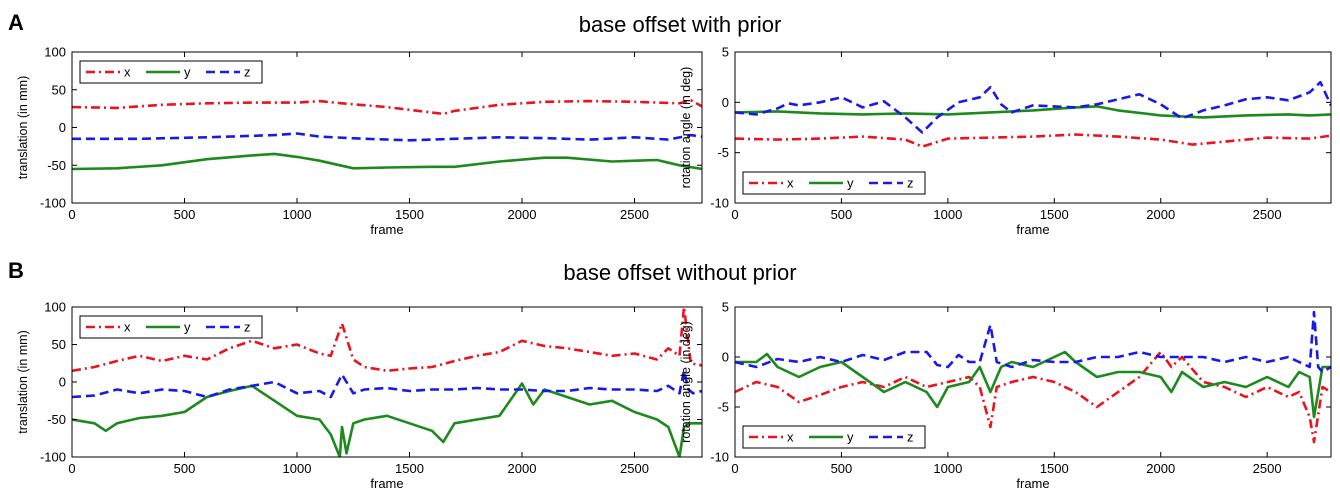  What do you see at coordinates (16, 270) in the screenshot?
I see `panel-letter-b: B` at bounding box center [16, 270].